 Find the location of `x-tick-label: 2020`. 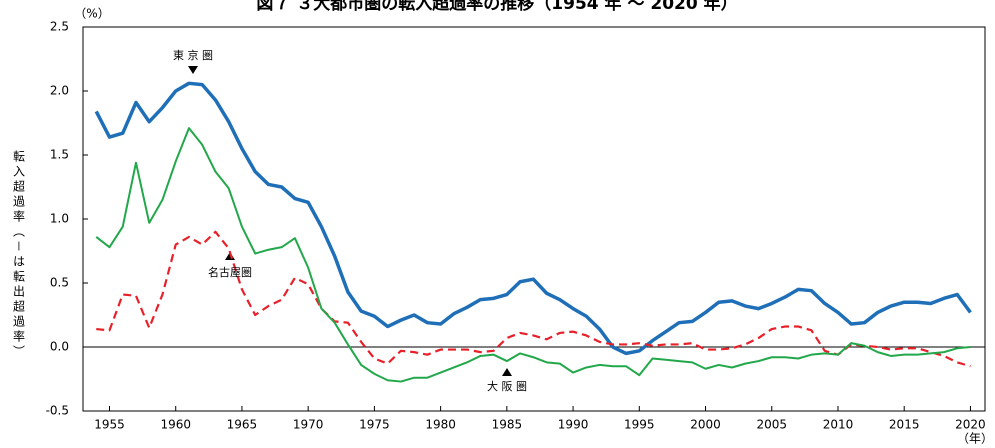

x-tick-label: 2020 is located at coordinates (970, 425).